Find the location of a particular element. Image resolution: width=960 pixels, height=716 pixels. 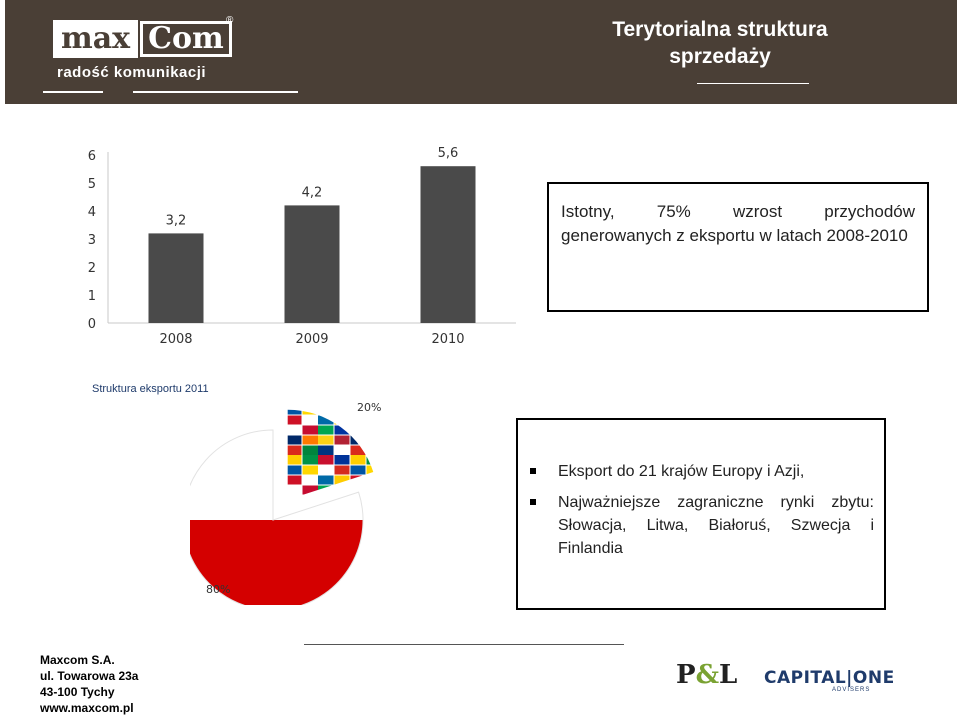

x-tick-label: 2009 is located at coordinates (311, 339).